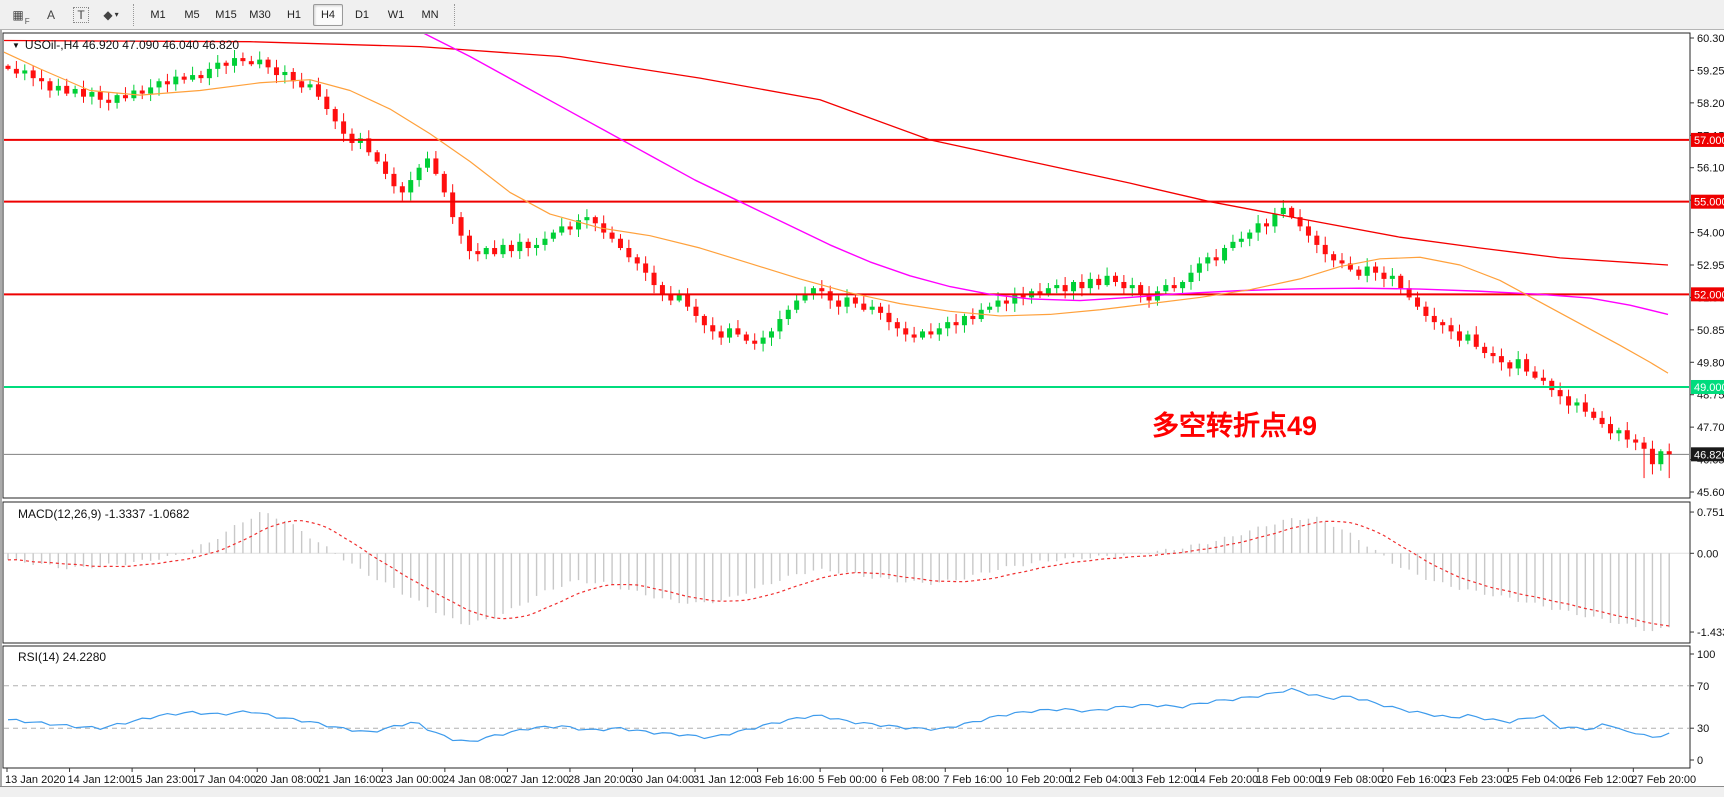  I want to click on timeframe-button-H1: H1, so click(294, 14).